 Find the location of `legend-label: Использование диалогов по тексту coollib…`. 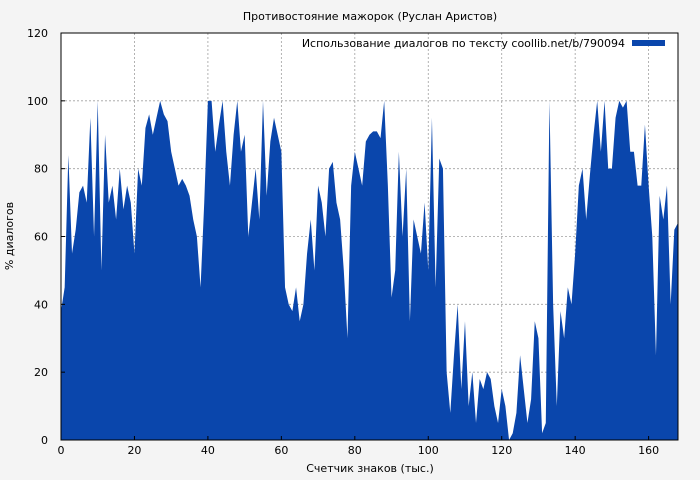

legend-label: Использование диалогов по тексту coollib… is located at coordinates (463, 43).